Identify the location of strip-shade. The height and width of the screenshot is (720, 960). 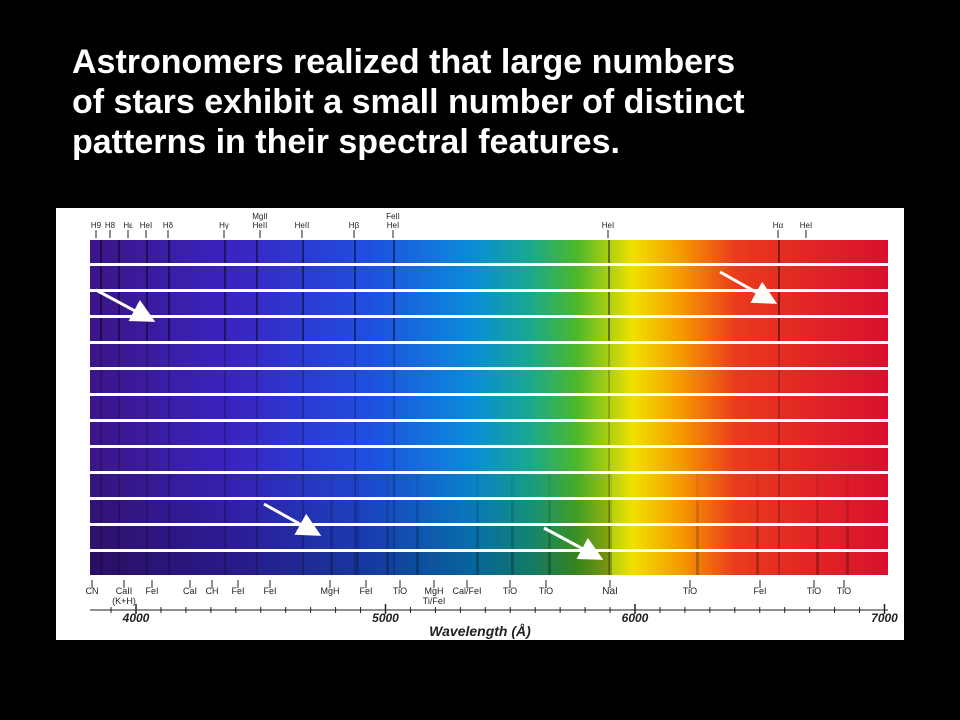
(350, 511).